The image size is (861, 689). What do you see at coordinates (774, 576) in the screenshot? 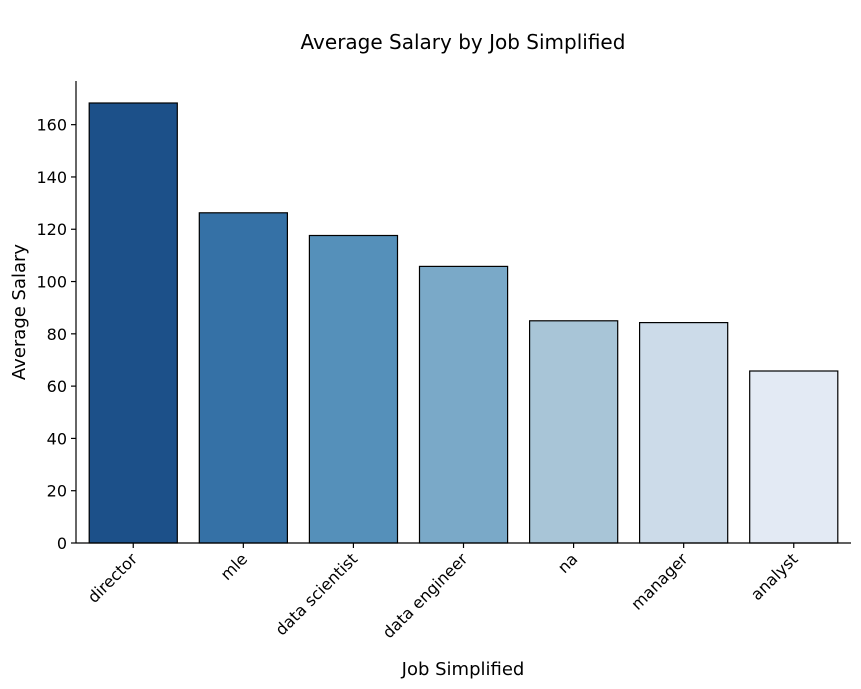
I see `x-tick-label: analyst` at bounding box center [774, 576].